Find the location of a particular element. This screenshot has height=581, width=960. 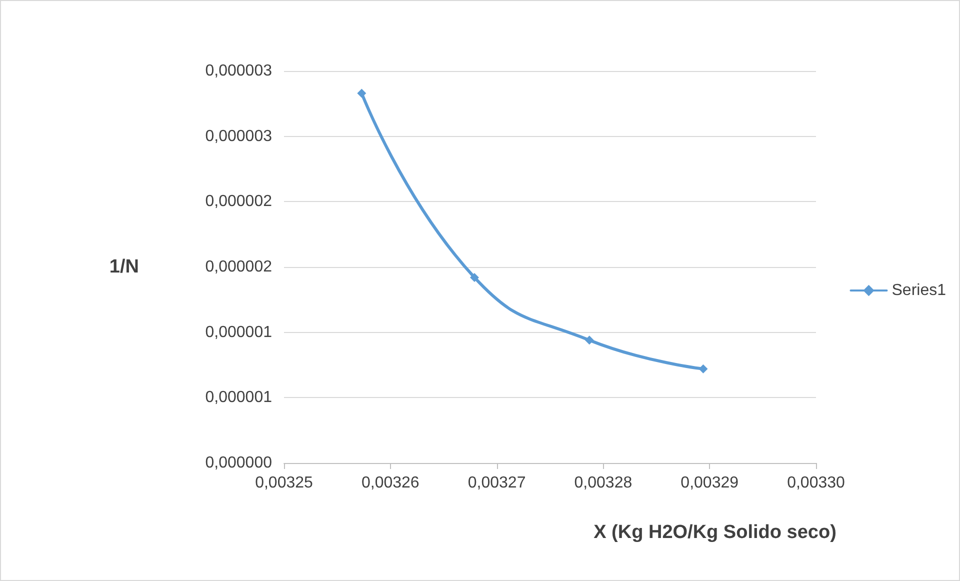

legend-label: Series1 is located at coordinates (919, 290).